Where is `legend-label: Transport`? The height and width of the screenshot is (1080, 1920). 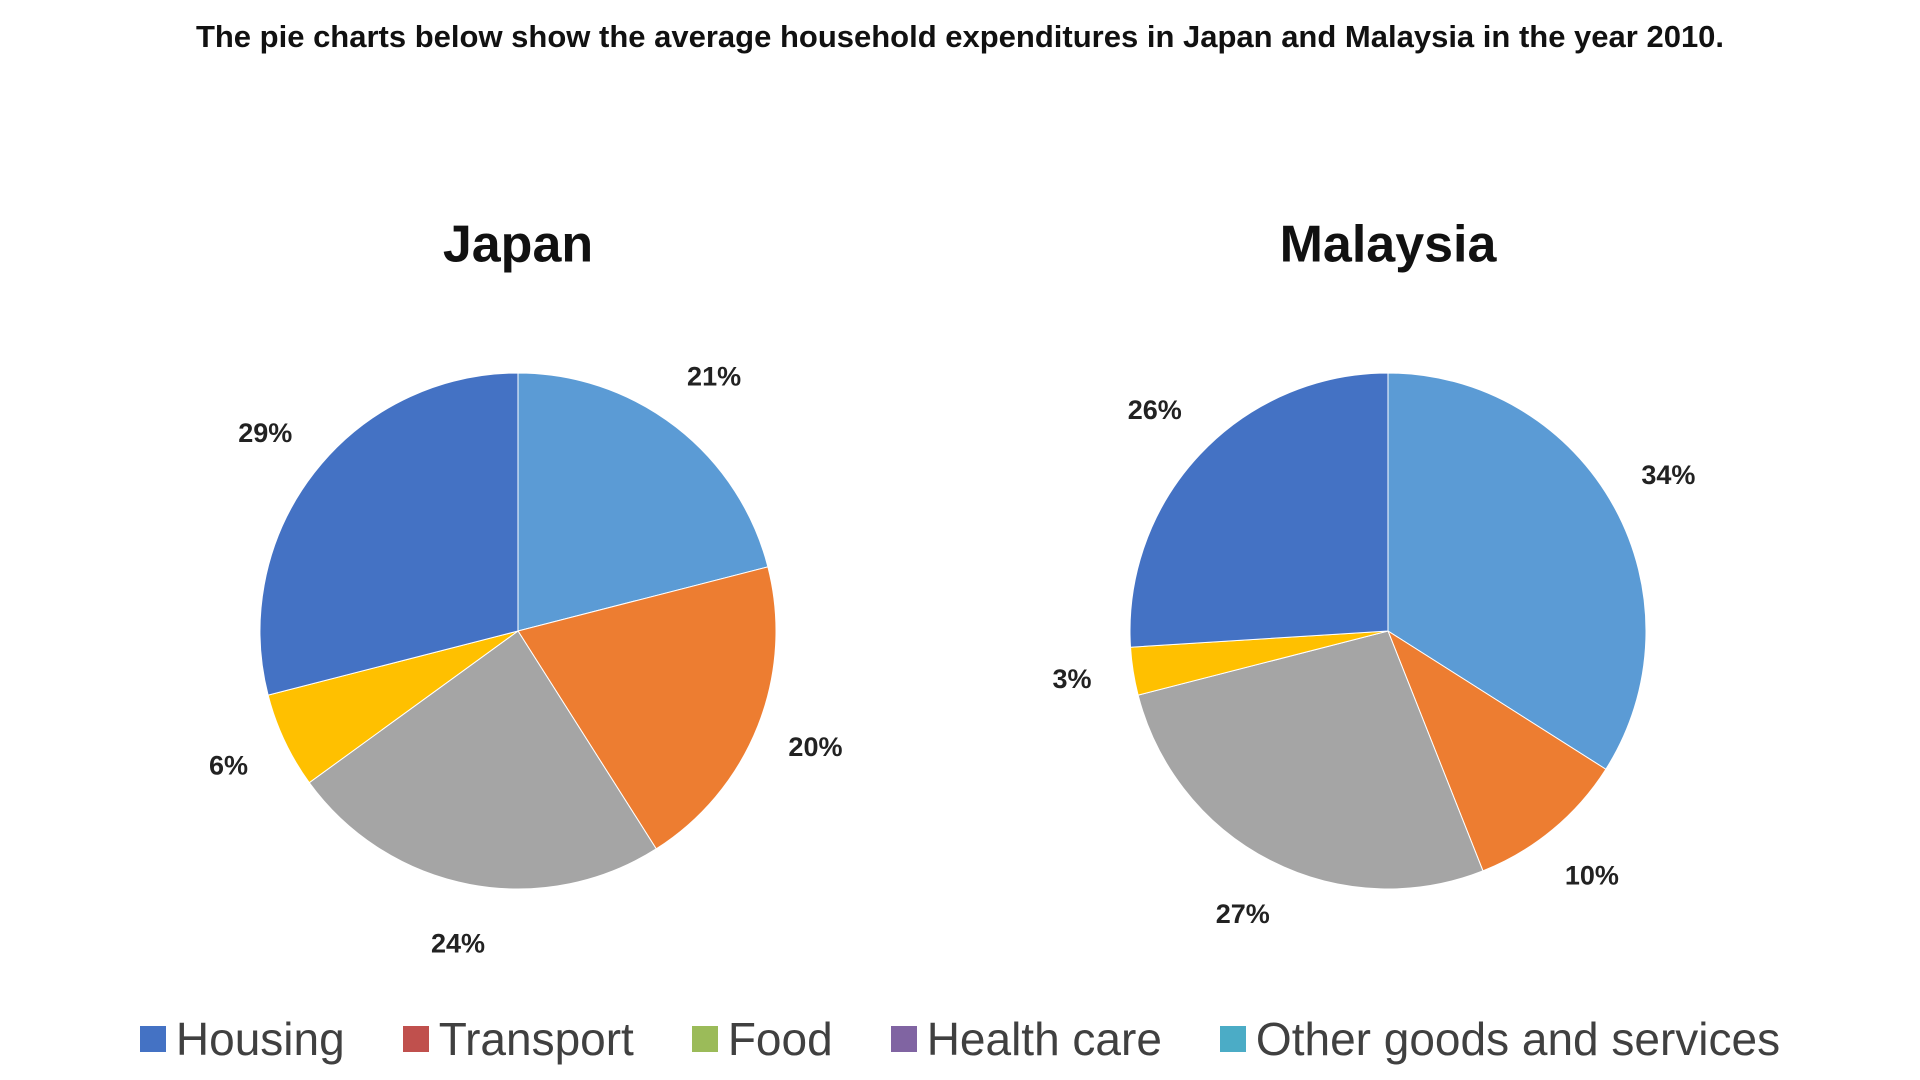 legend-label: Transport is located at coordinates (536, 1039).